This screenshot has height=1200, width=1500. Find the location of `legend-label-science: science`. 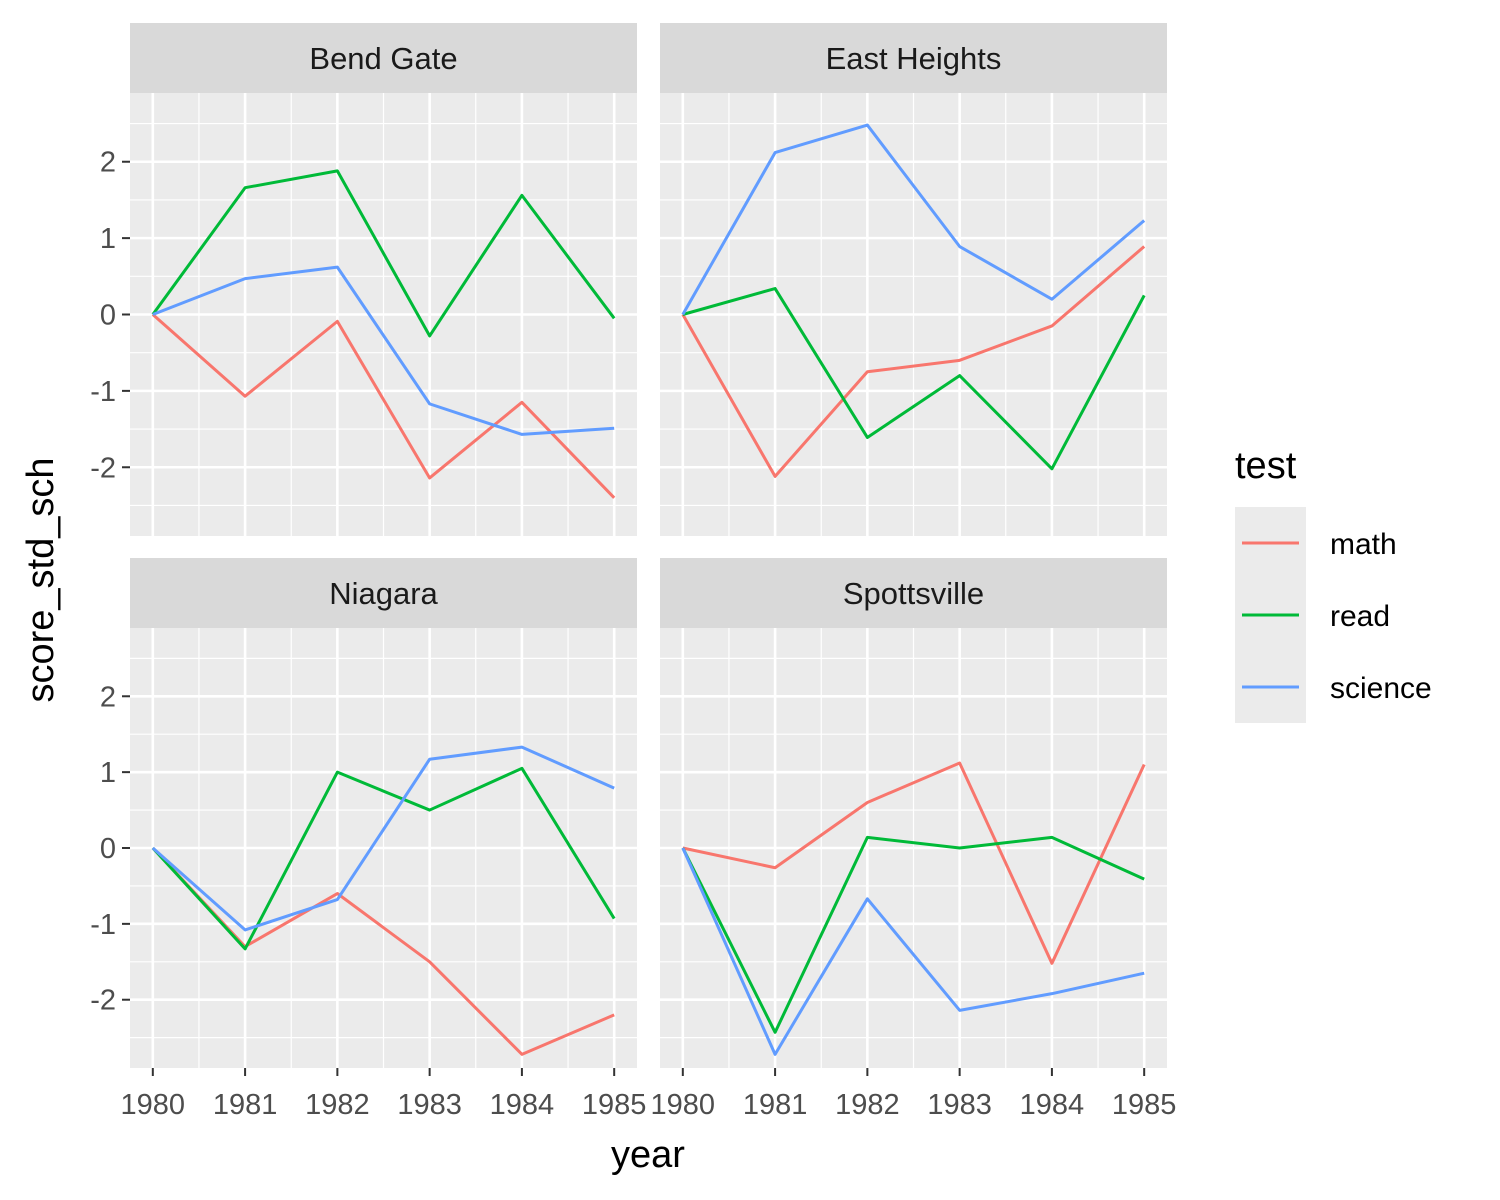

legend-label-science: science is located at coordinates (1381, 688).